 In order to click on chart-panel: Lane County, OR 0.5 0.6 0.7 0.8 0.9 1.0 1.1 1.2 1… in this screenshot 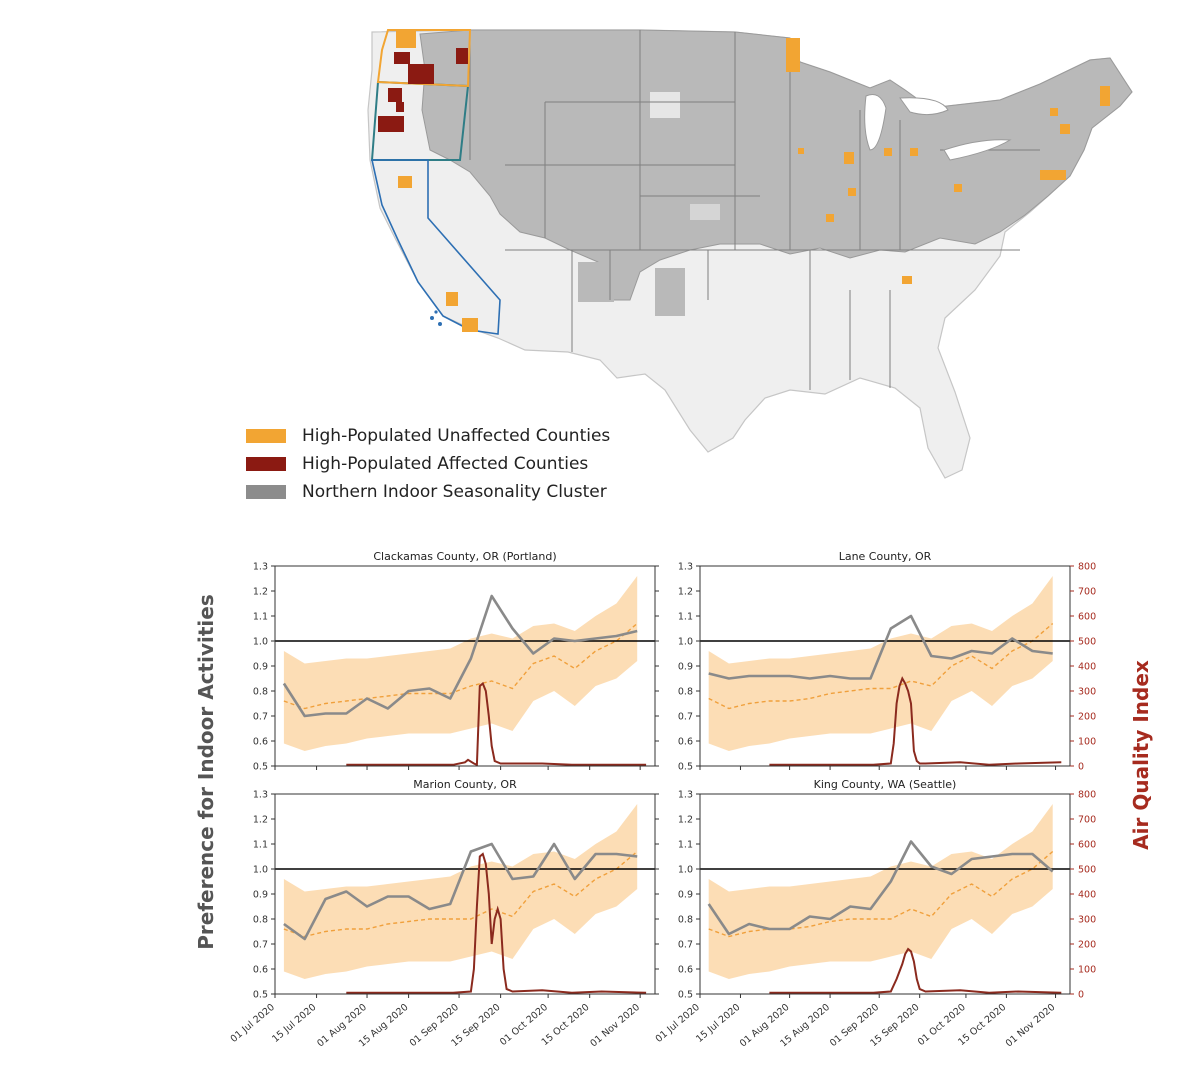, I will do `click(887, 661)`.